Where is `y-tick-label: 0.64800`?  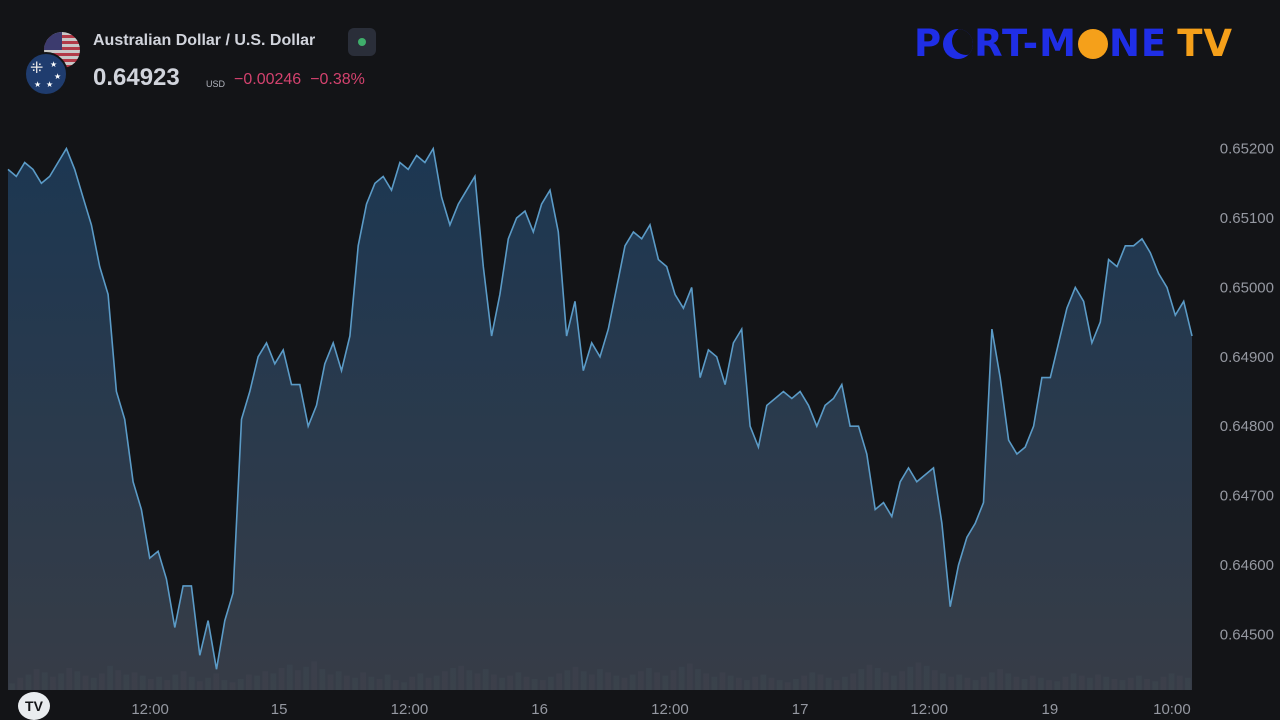 y-tick-label: 0.64800 is located at coordinates (1247, 426).